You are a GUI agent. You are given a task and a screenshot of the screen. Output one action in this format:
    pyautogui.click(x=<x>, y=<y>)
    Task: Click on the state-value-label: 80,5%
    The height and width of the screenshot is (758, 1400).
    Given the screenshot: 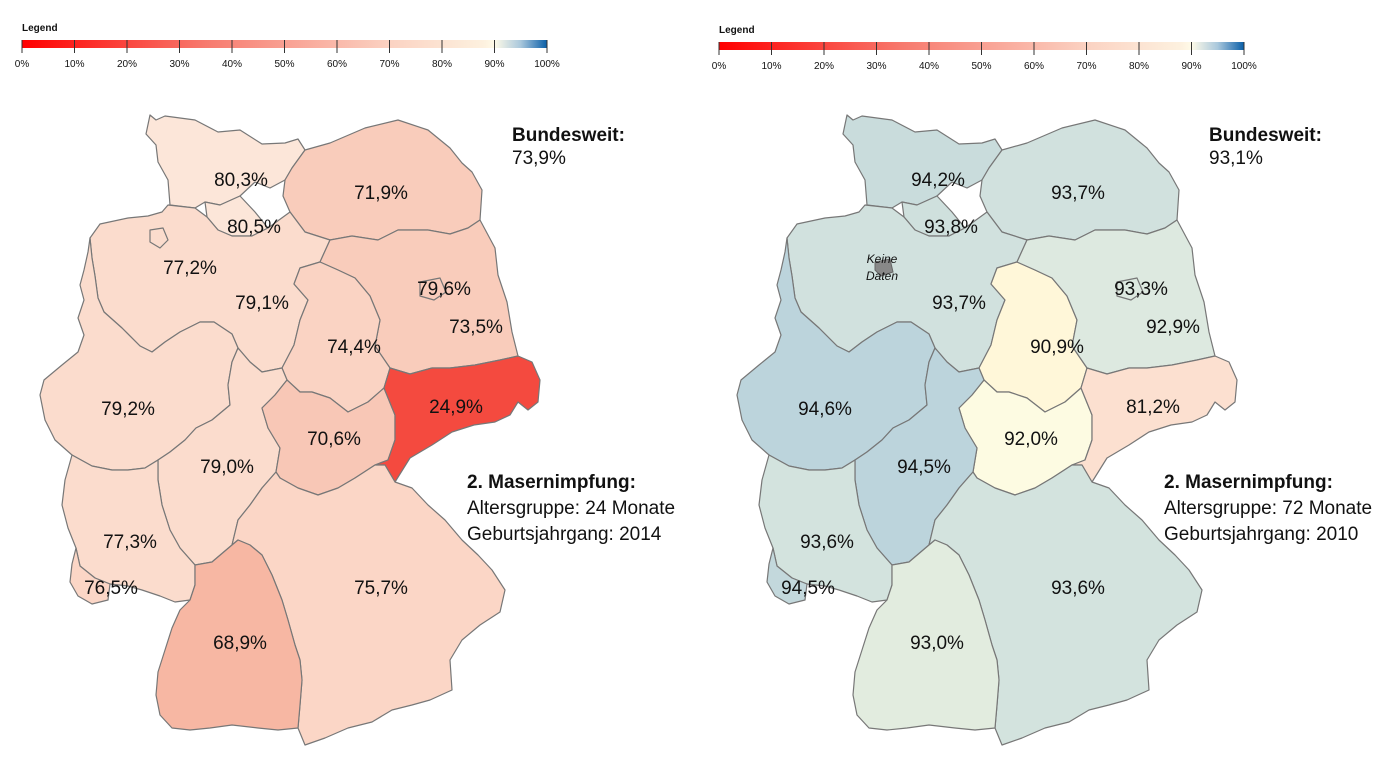 What is the action you would take?
    pyautogui.click(x=254, y=227)
    